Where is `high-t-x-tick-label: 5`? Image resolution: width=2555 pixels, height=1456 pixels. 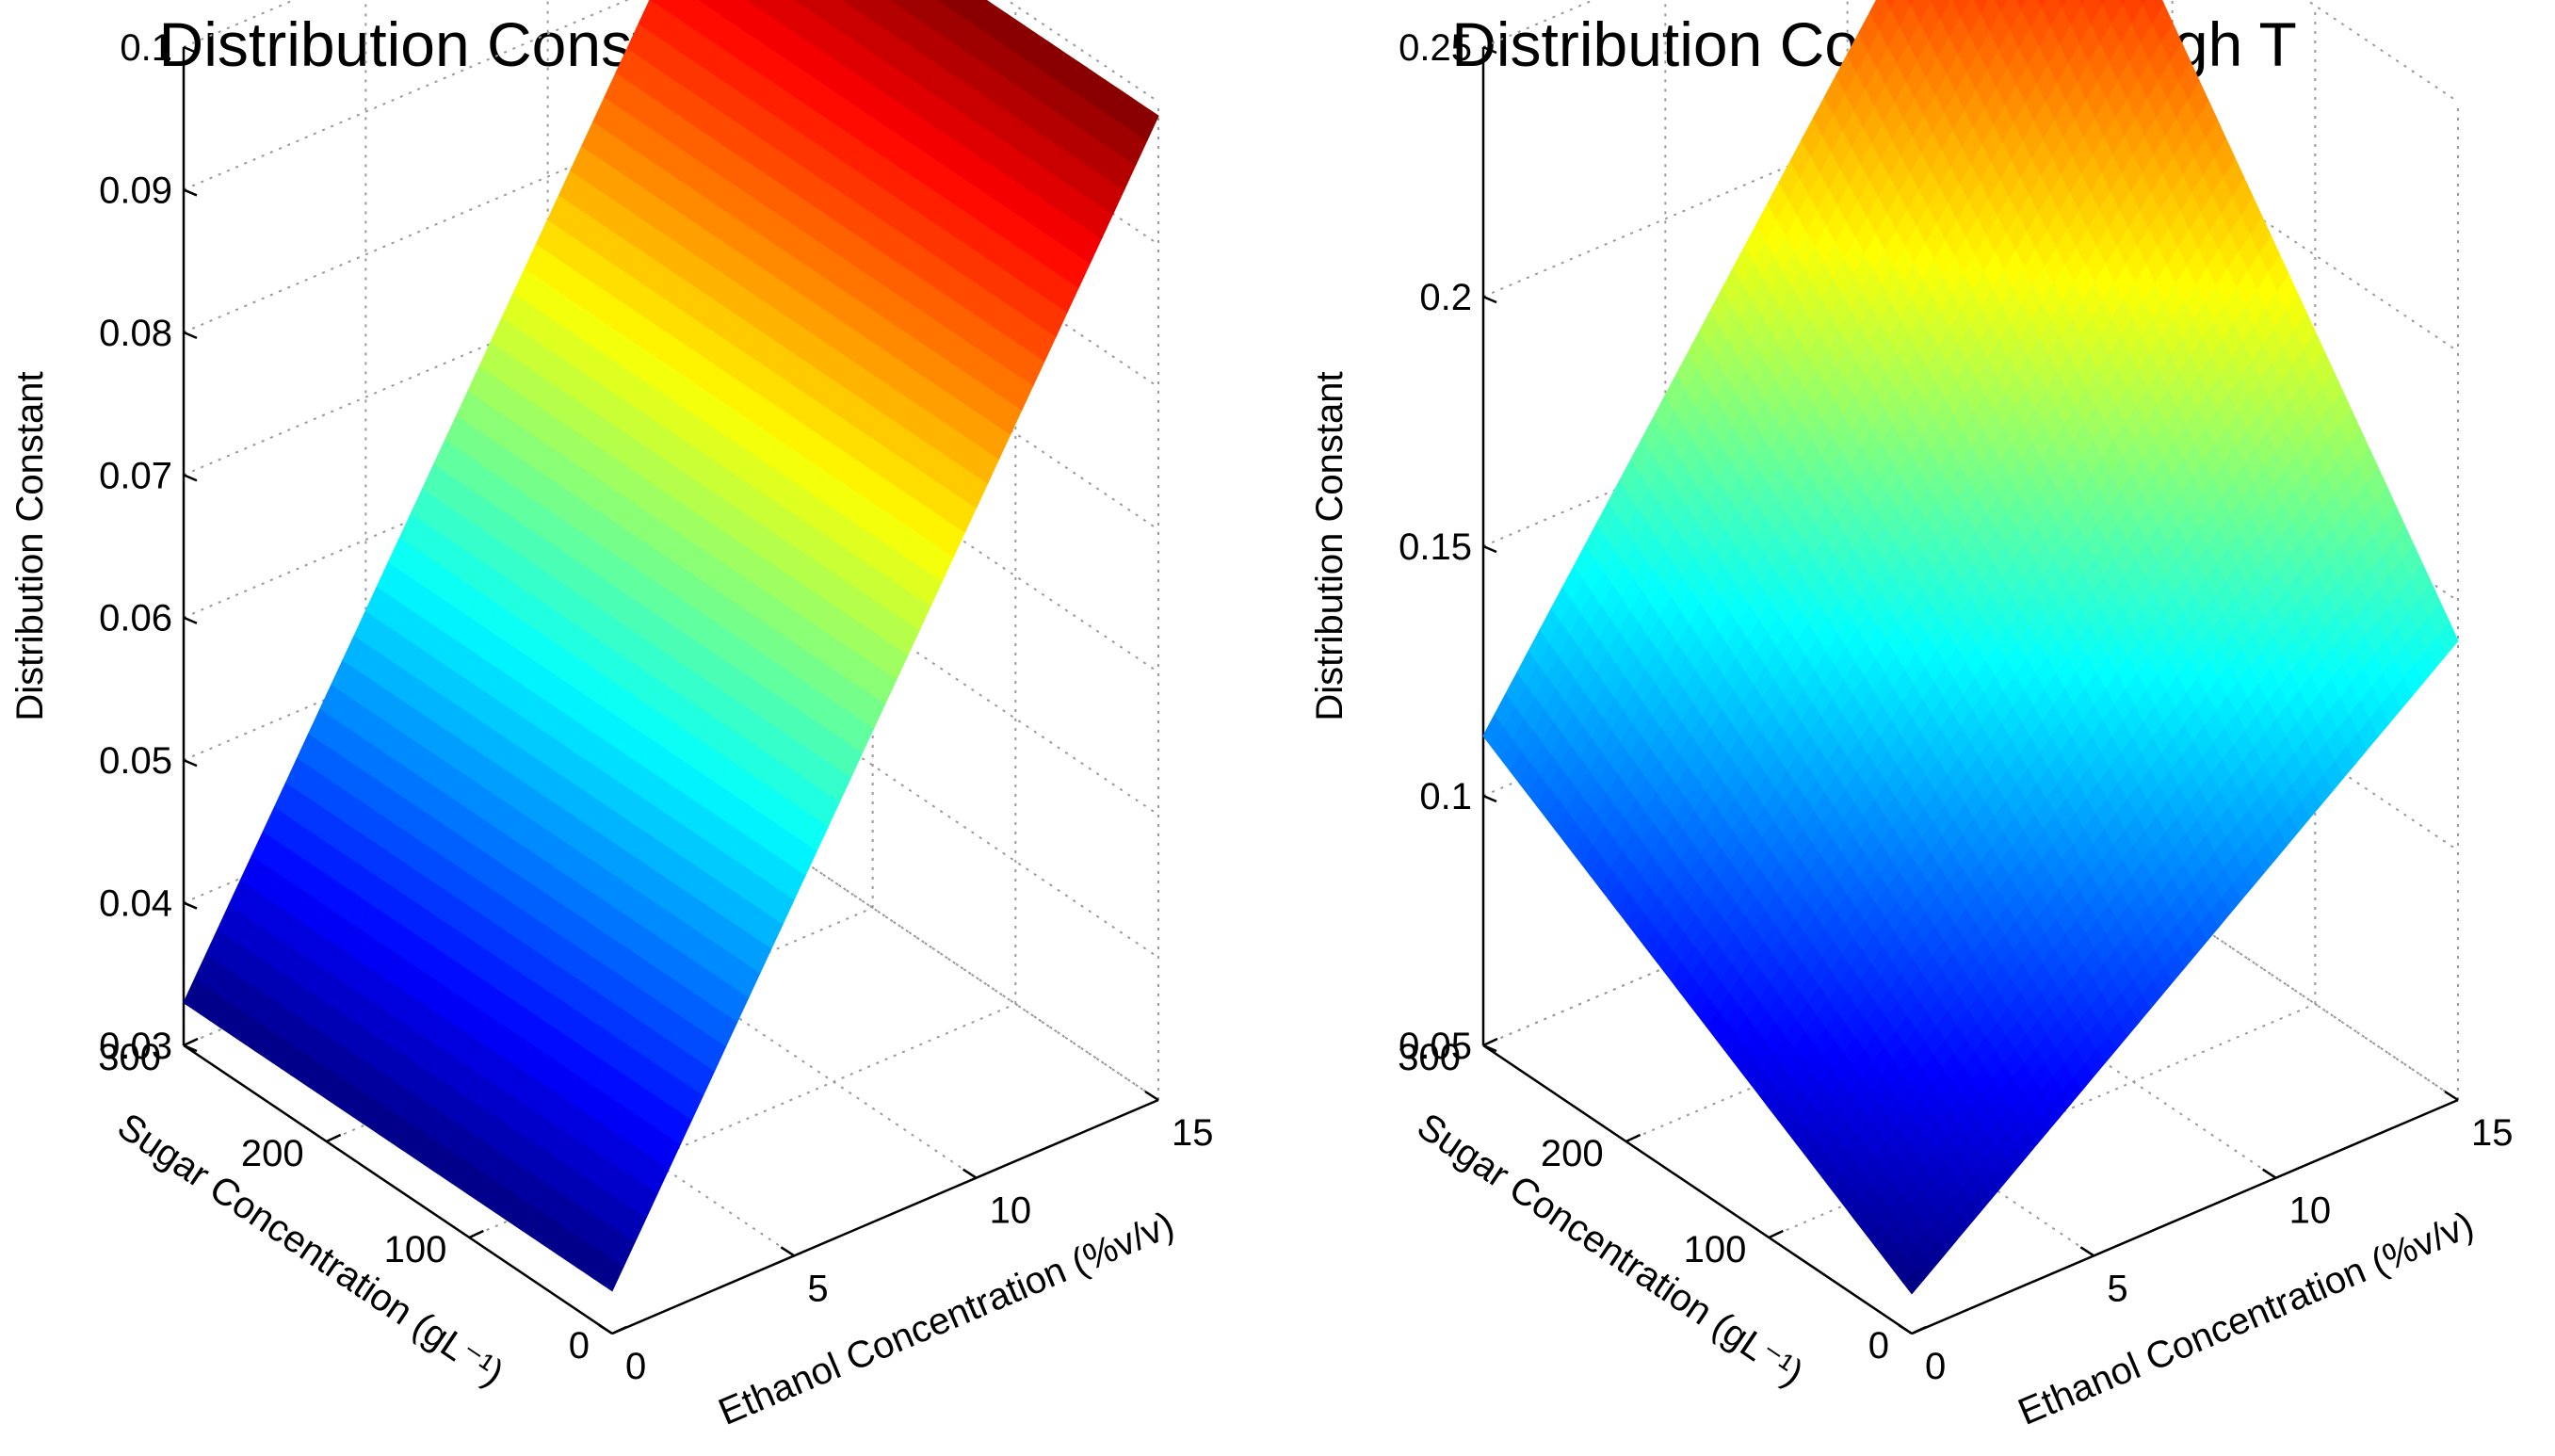
high-t-x-tick-label: 5 is located at coordinates (2117, 1288).